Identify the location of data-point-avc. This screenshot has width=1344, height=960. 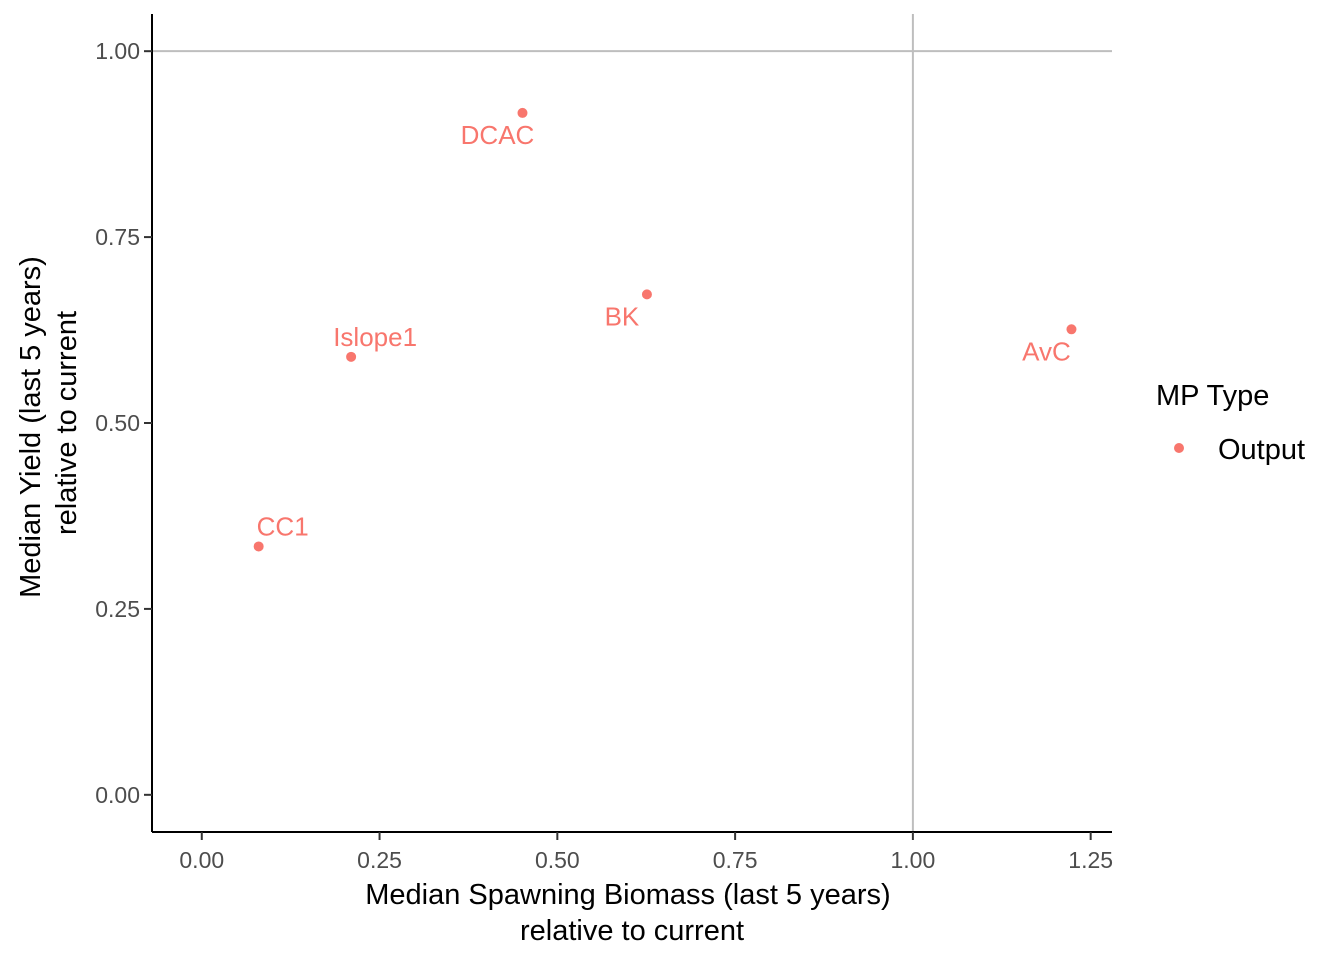
(1071, 329).